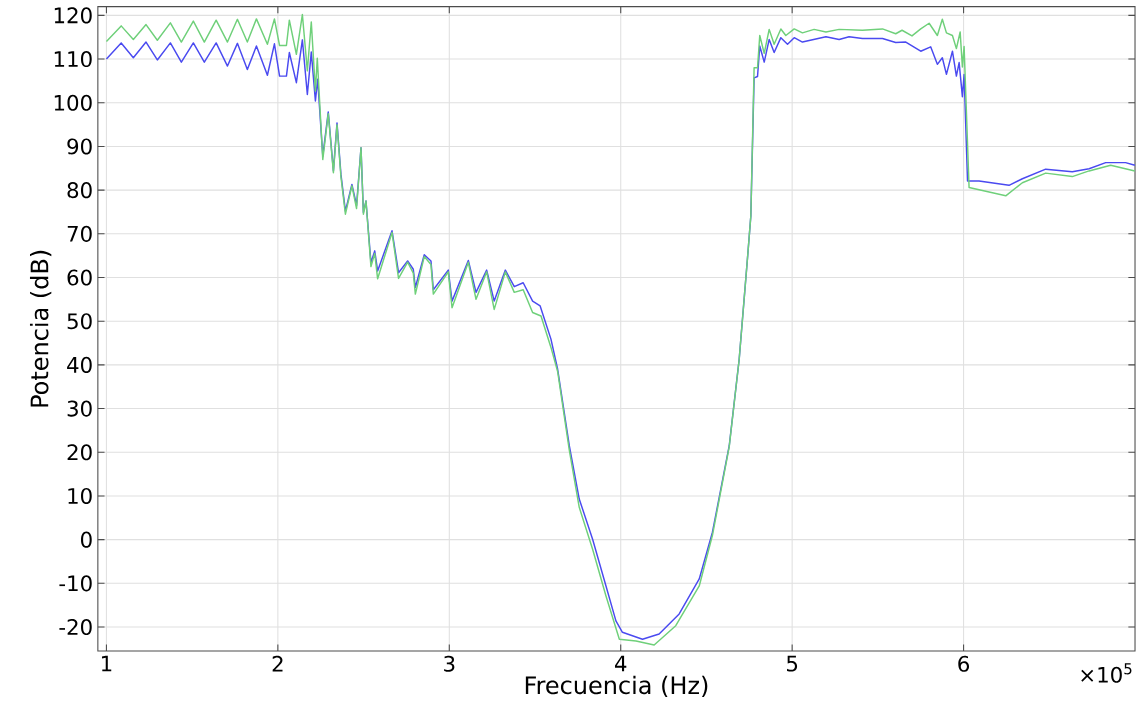 Image resolution: width=1143 pixels, height=720 pixels. What do you see at coordinates (79, 146) in the screenshot?
I see `y-tick-label: 90` at bounding box center [79, 146].